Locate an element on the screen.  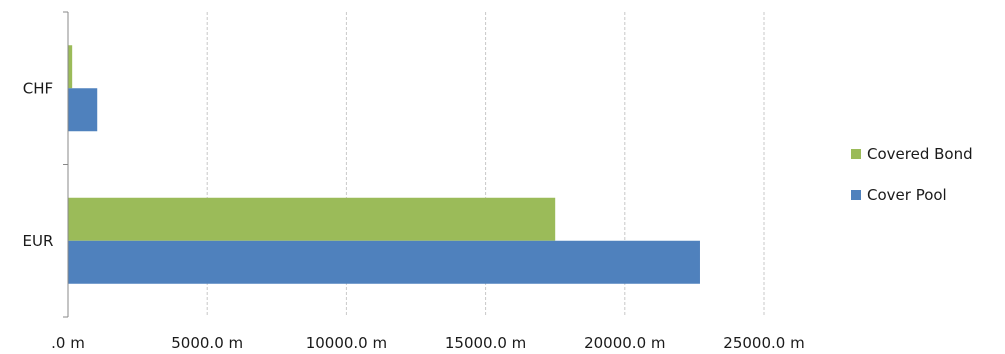
legend-label: Cover Pool is located at coordinates (907, 195).